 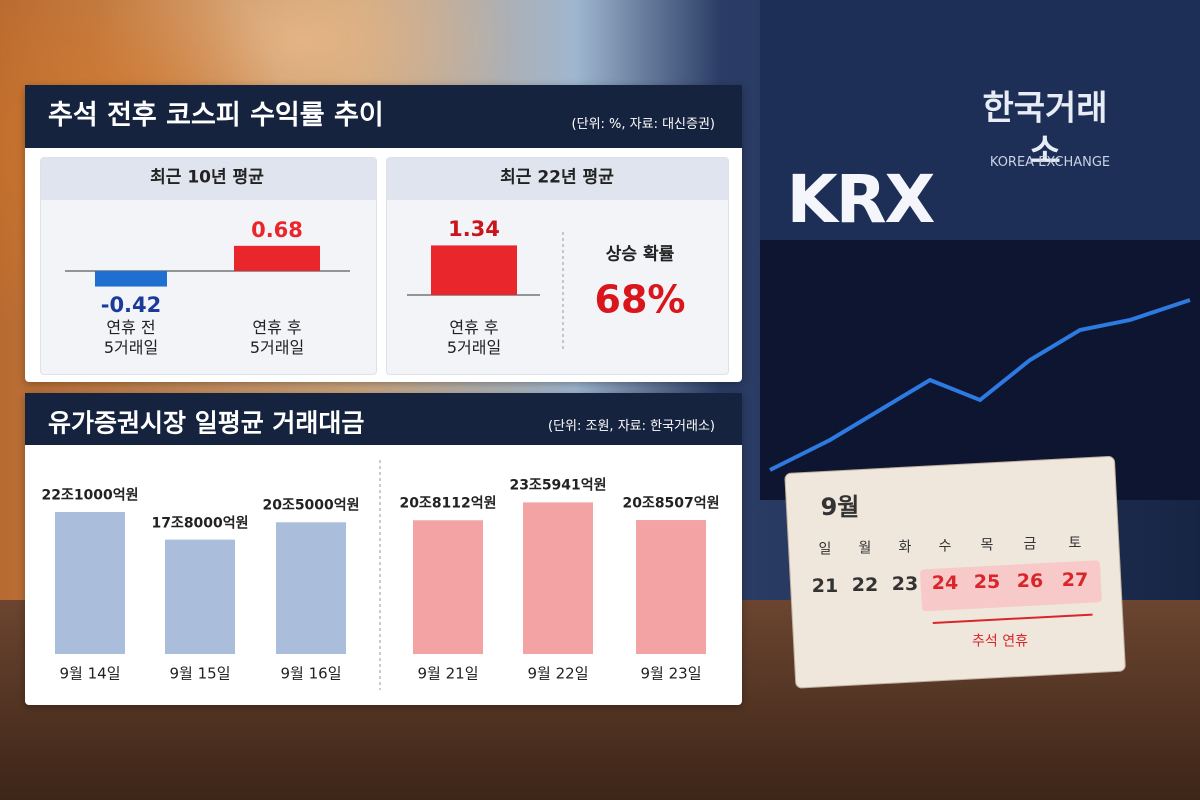 I want to click on x-tick-label: 9월 21일, so click(x=448, y=673).